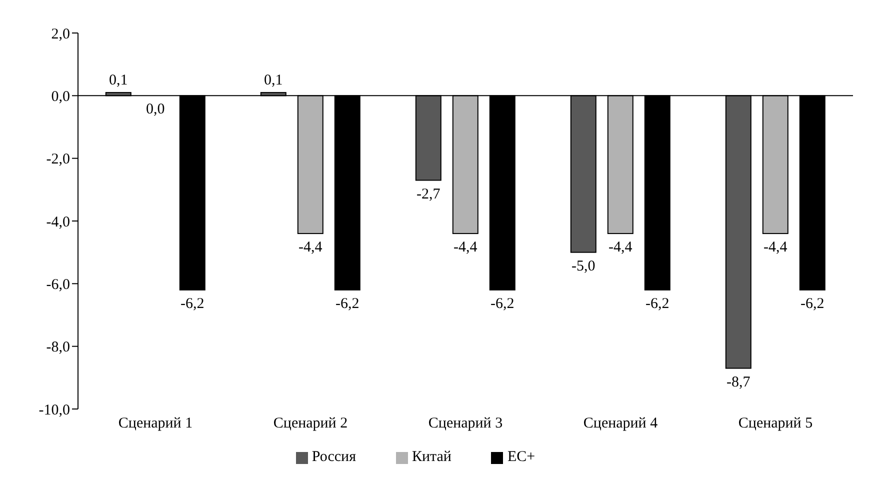 The image size is (875, 484). Describe the element at coordinates (620, 424) in the screenshot. I see `x-tick-label: Сценарий 4` at that location.